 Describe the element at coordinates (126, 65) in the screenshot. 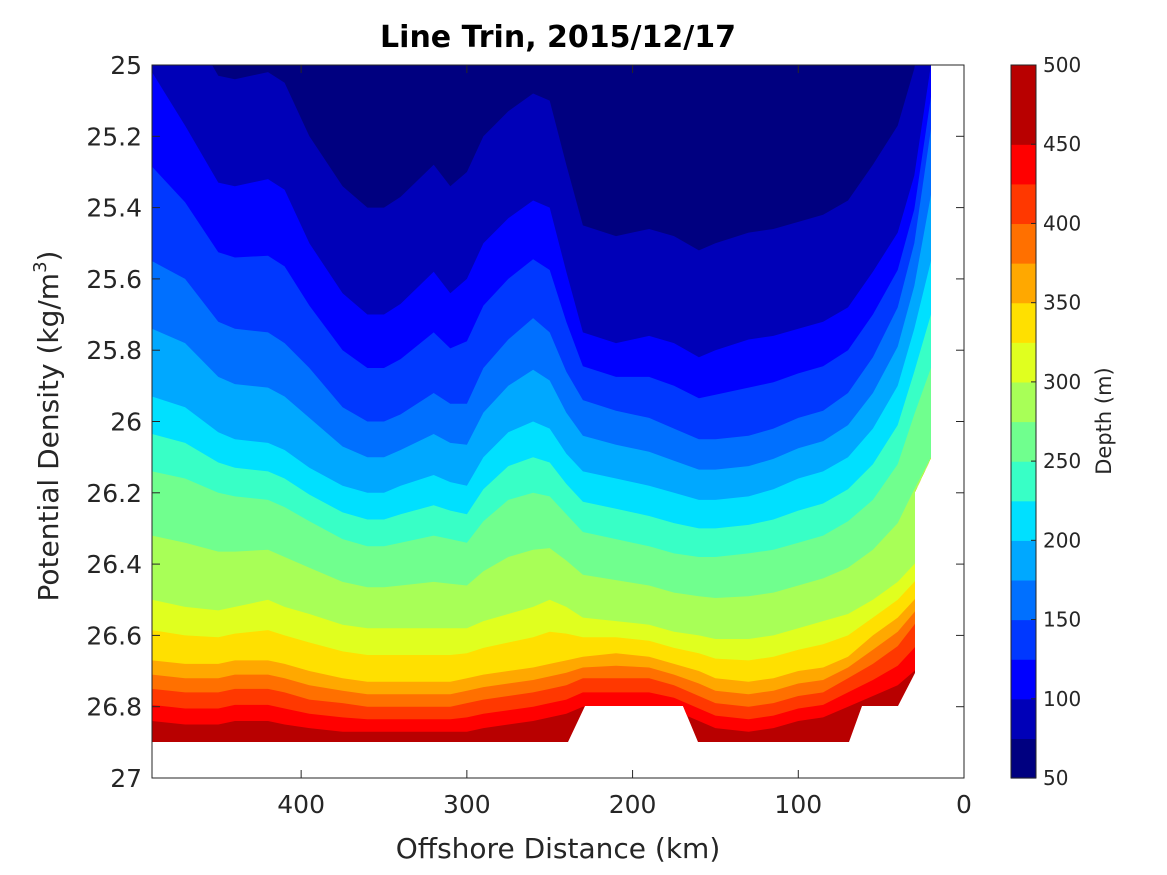

I see `y-tick-label: 25` at that location.